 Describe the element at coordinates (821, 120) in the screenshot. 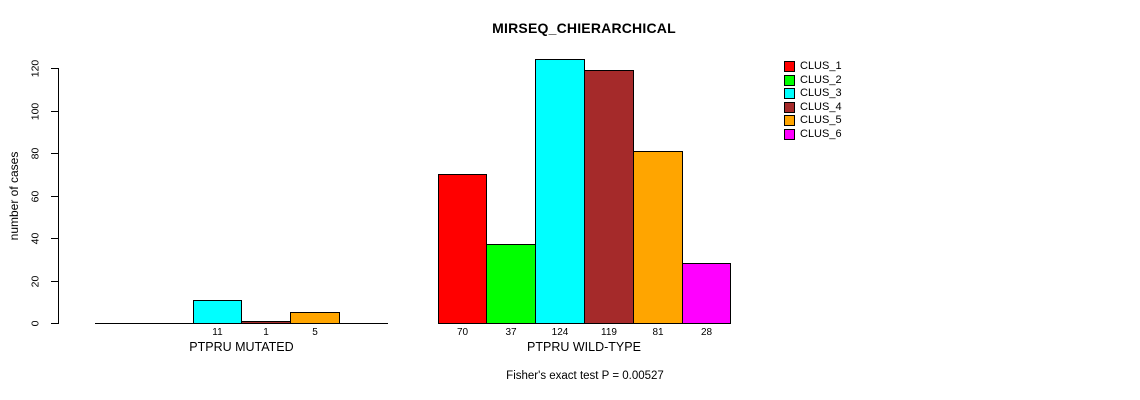

I see `legend-label: CLUS_5` at that location.